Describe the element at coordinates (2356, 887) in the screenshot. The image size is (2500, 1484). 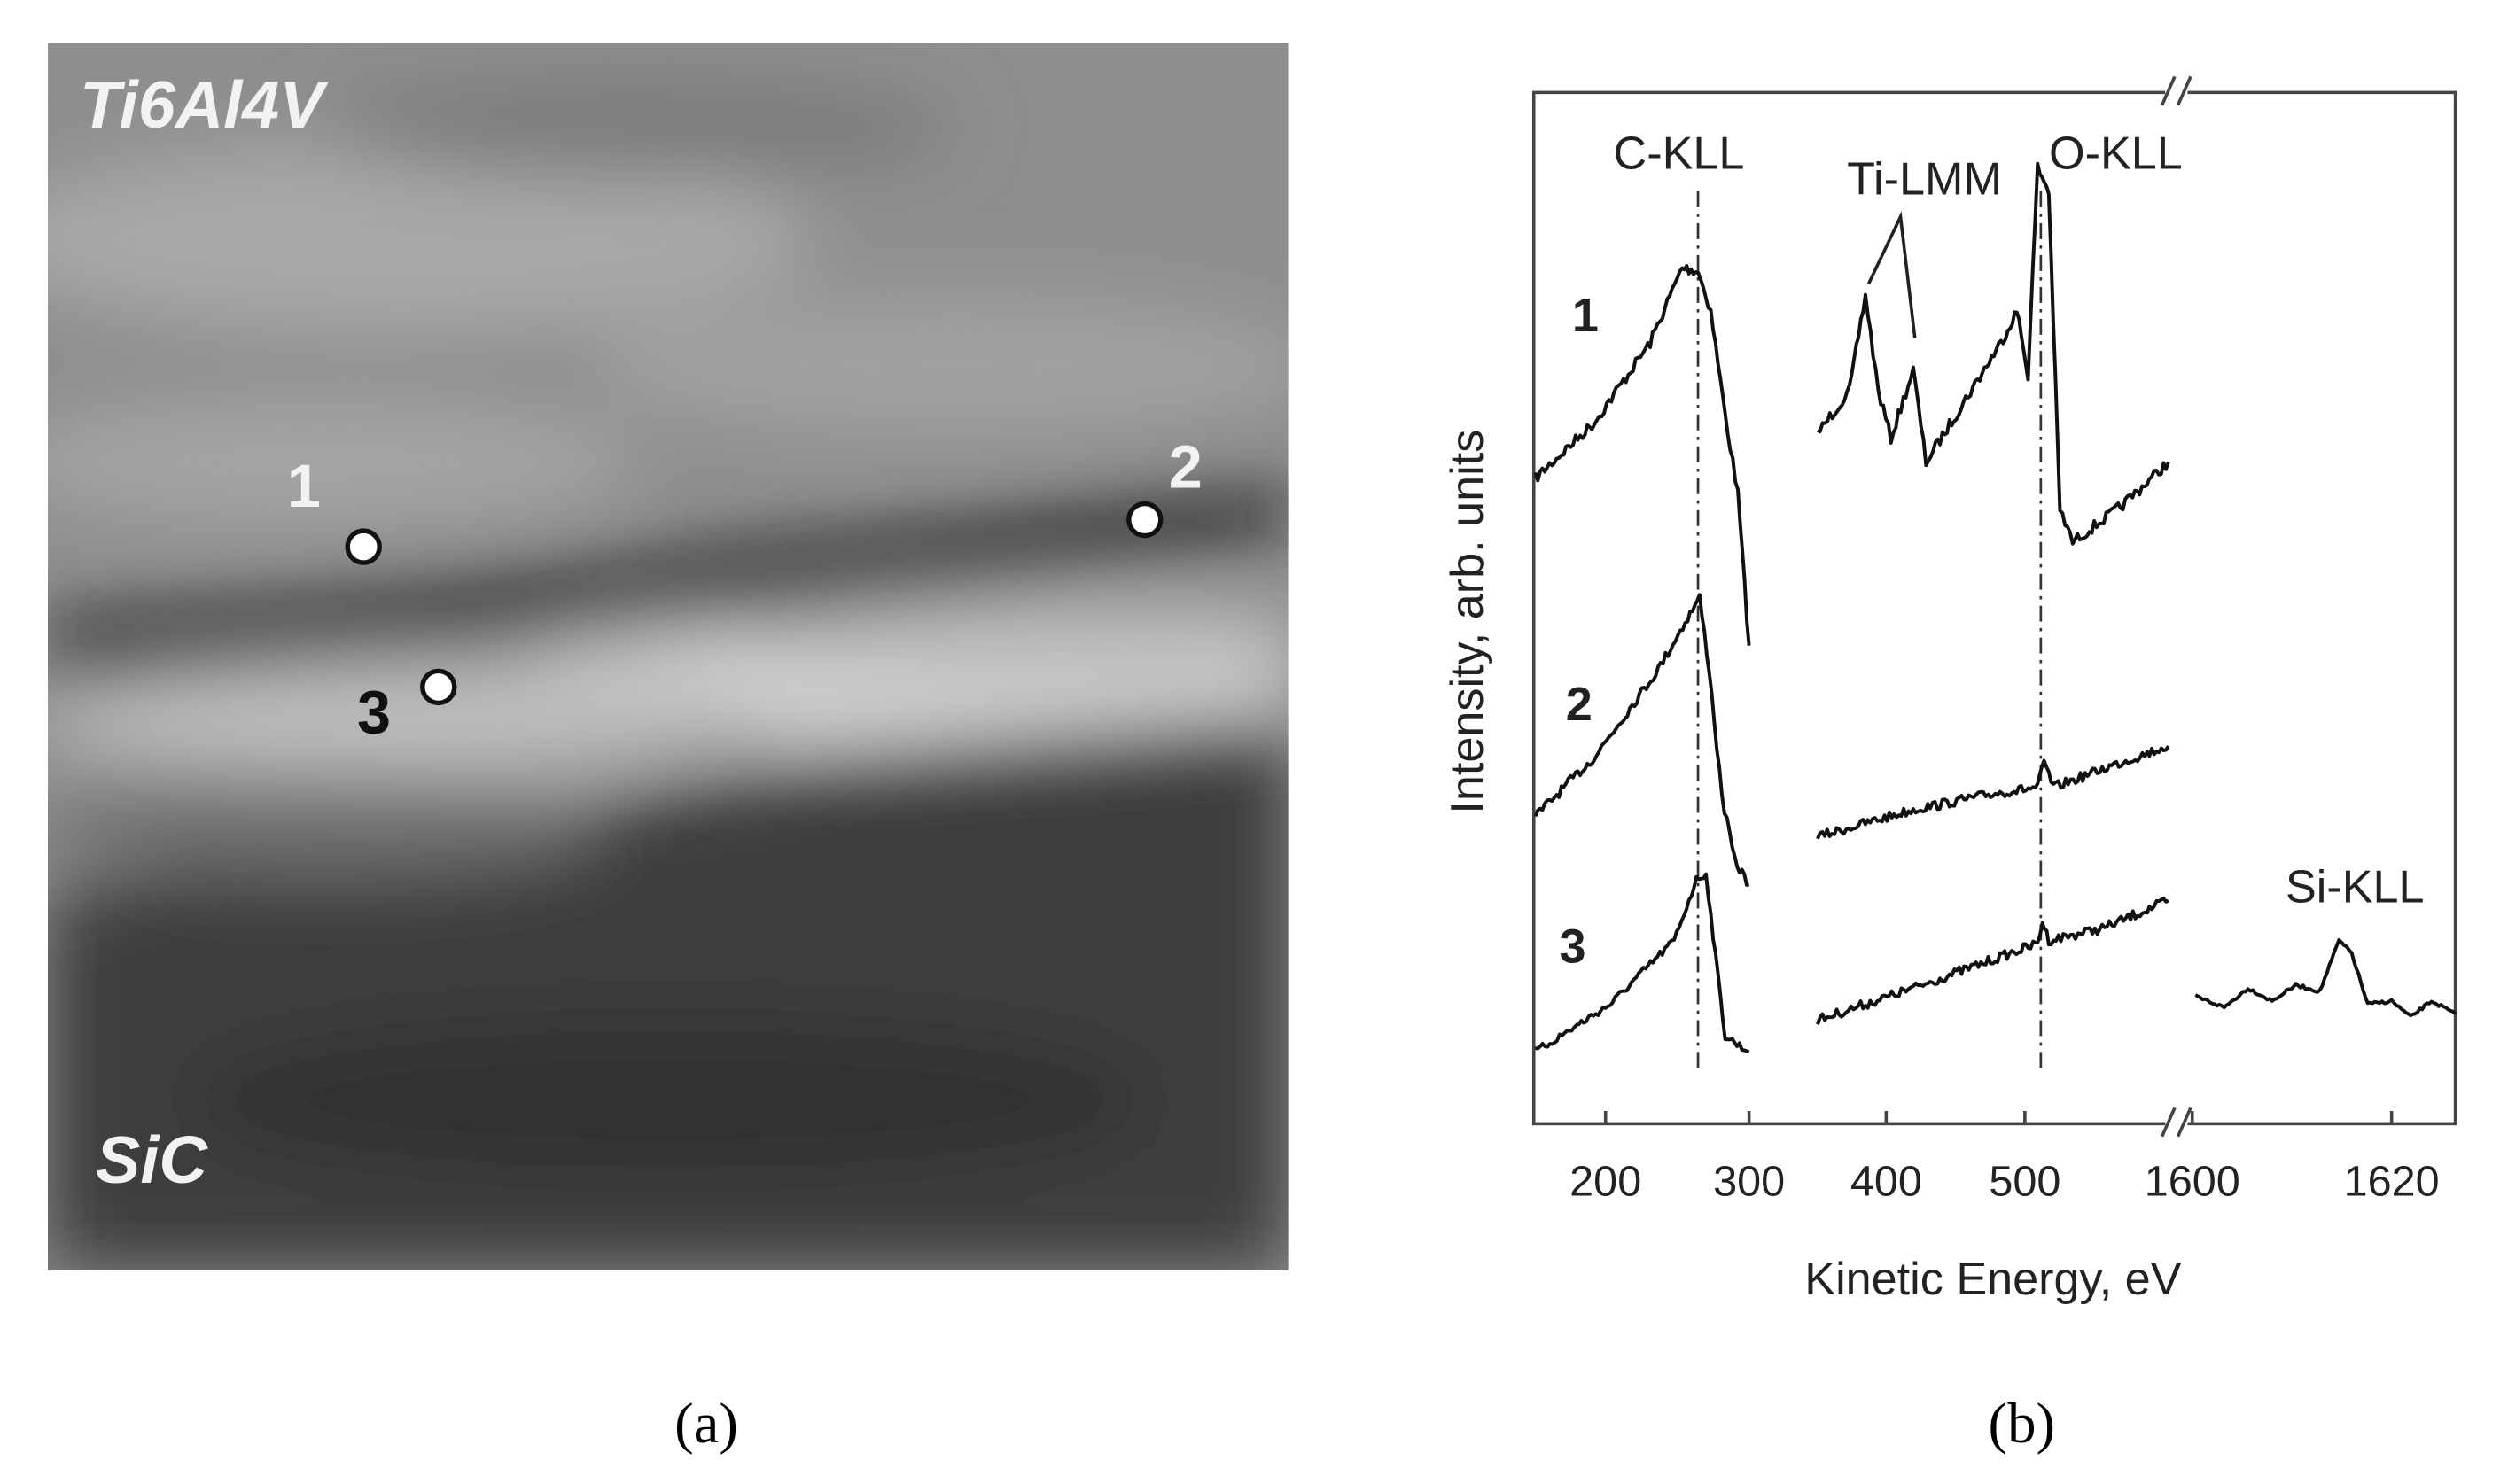
I see `peak-label: Si-KLL` at that location.